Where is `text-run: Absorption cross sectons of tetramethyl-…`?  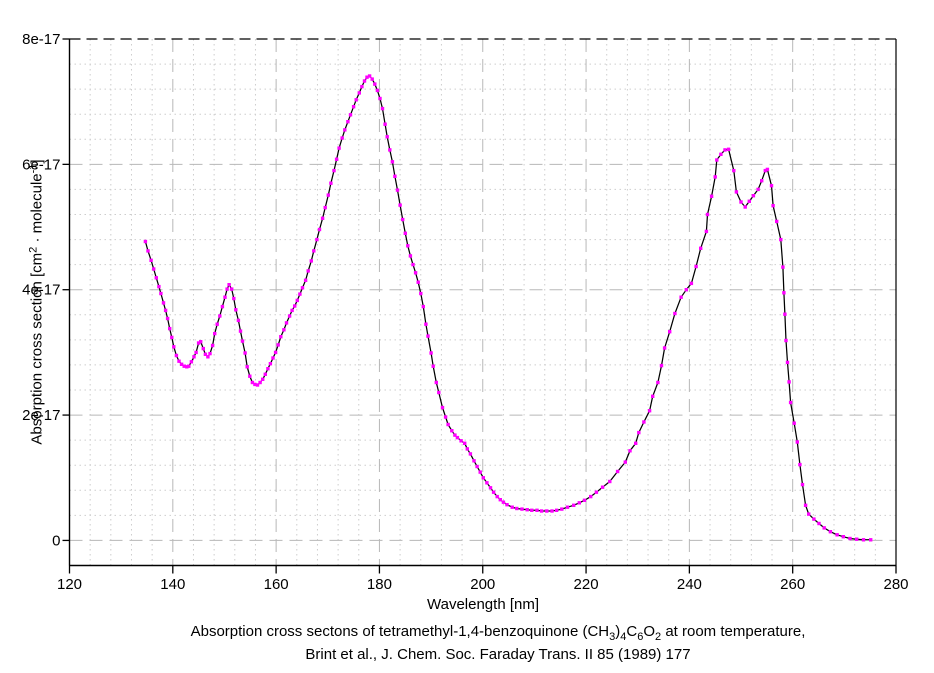 text-run: Absorption cross sectons of tetramethyl-… is located at coordinates (400, 631).